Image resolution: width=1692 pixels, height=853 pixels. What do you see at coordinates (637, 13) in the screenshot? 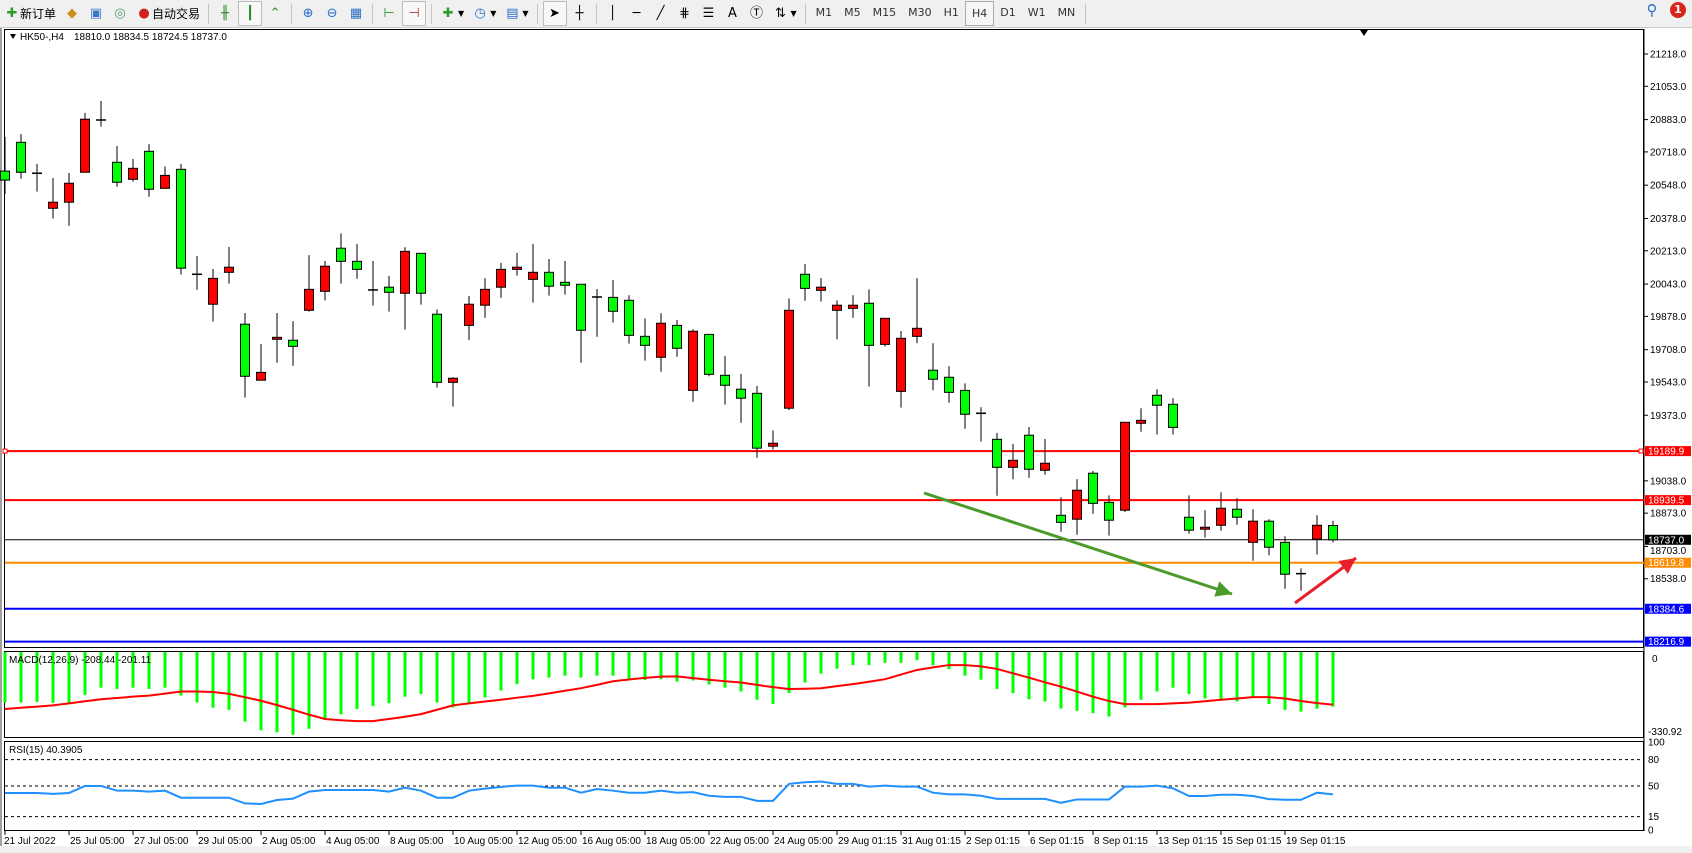
I see `horizontal-line-button: ─` at bounding box center [637, 13].